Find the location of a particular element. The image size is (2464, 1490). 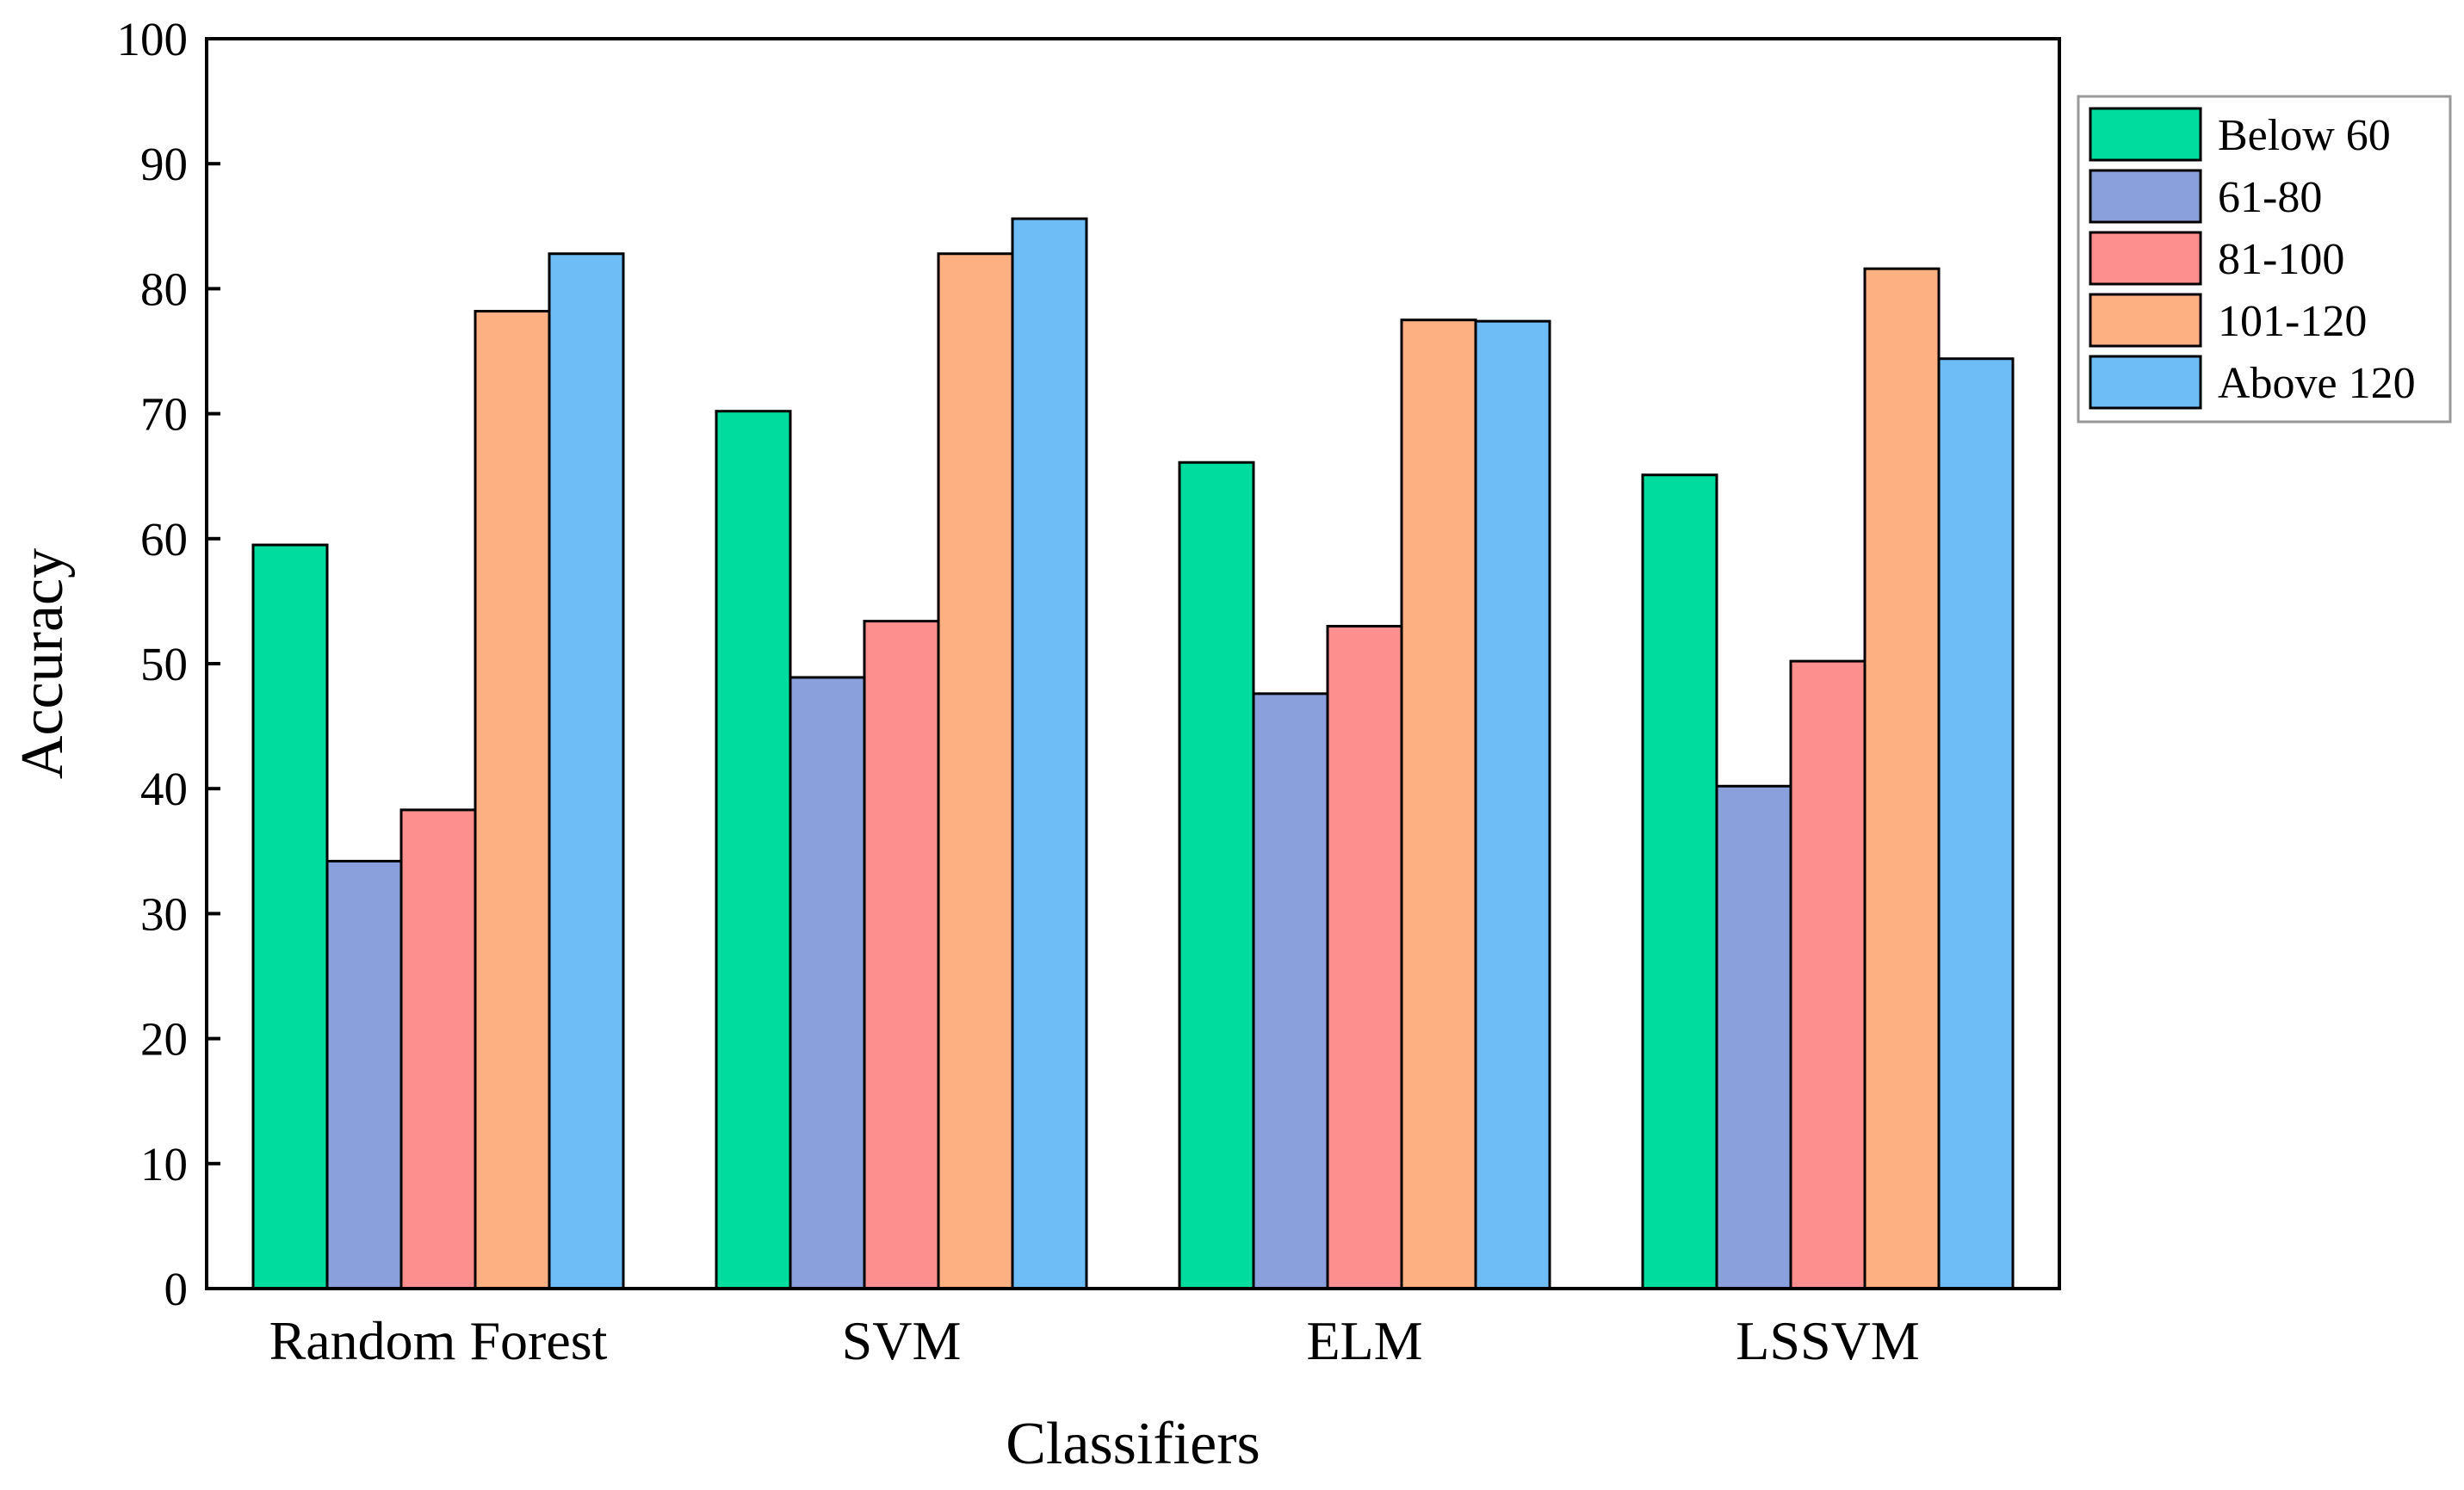

y-tick-label: 60 is located at coordinates (164, 539).